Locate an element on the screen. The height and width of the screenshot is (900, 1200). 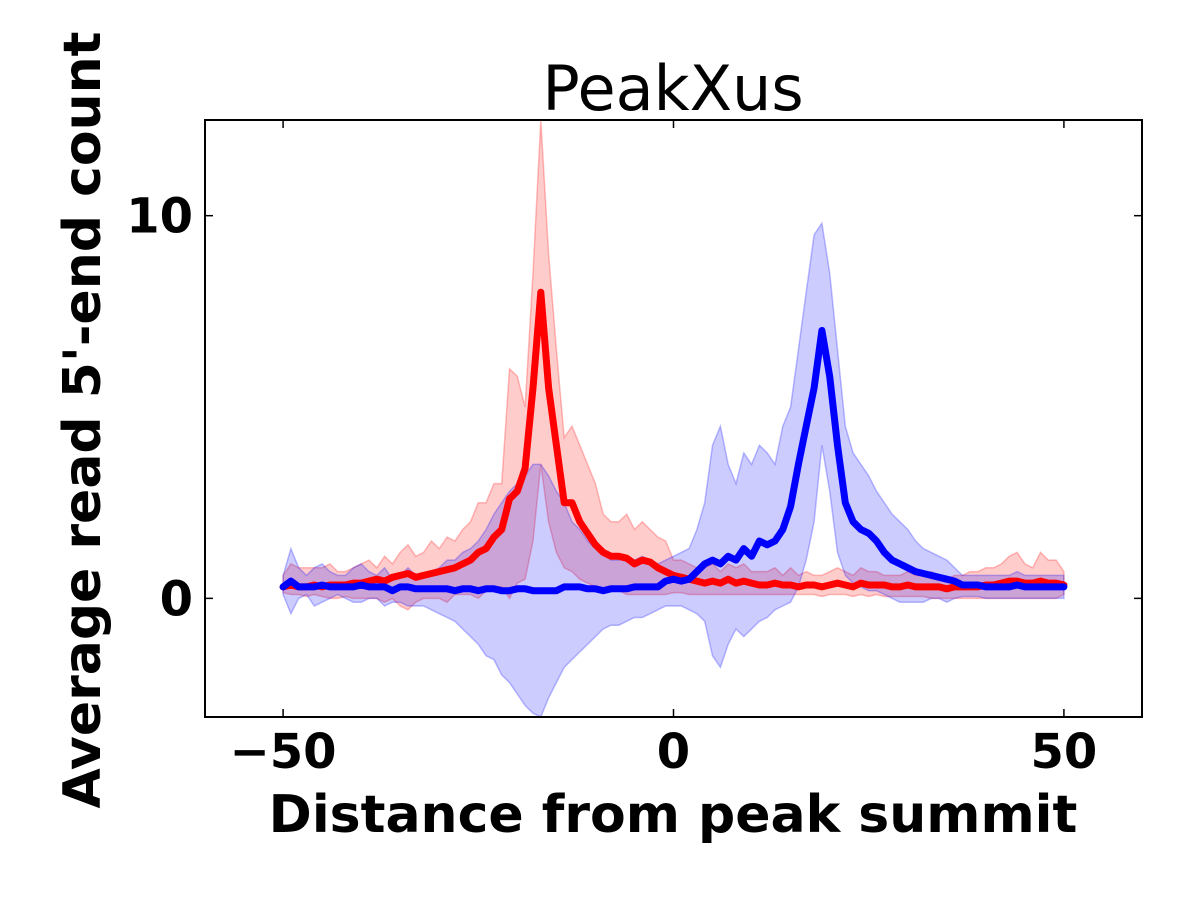
x-axis-label: Distance from peak summit is located at coordinates (673, 815).